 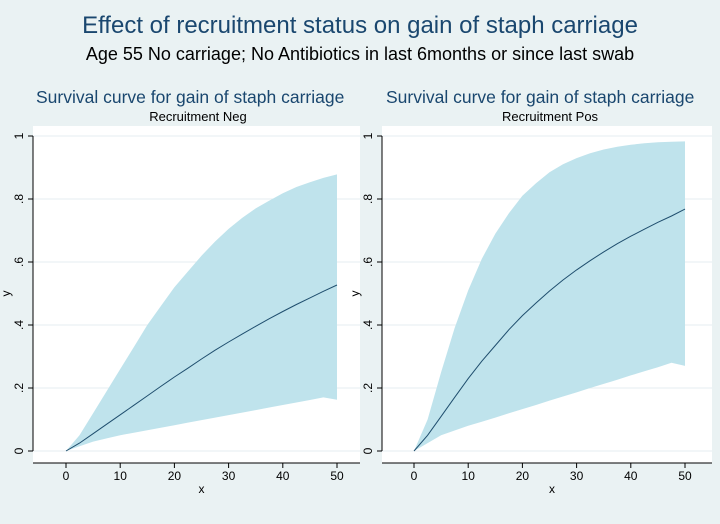 I want to click on panel-subtitle: Recruitment Pos, so click(x=550, y=116).